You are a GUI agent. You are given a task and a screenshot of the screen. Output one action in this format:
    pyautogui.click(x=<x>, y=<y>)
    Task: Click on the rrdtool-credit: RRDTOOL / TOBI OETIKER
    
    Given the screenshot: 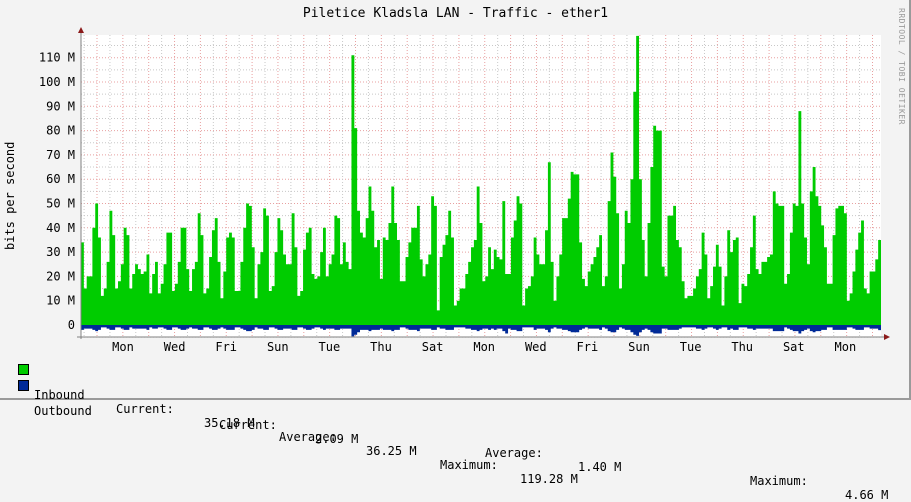 What is the action you would take?
    pyautogui.click(x=901, y=66)
    